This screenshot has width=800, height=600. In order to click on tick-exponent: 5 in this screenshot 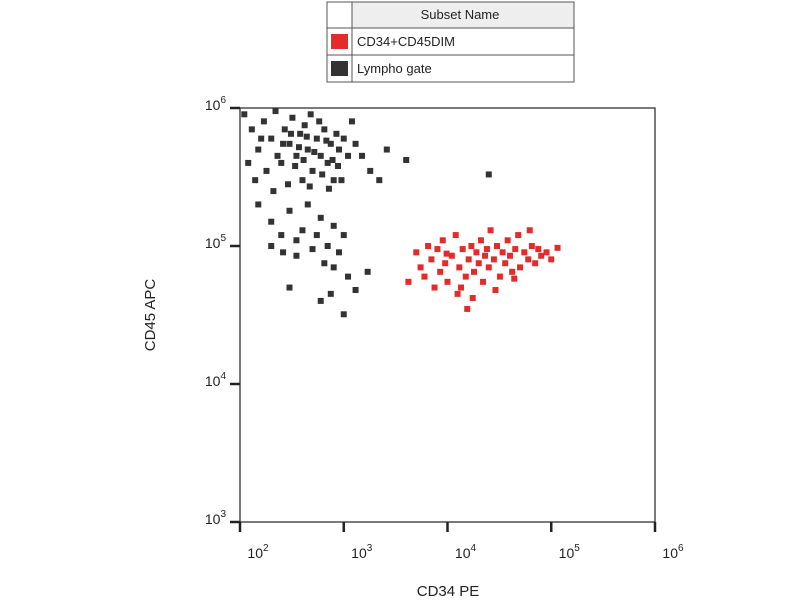, I will do `click(223, 238)`.